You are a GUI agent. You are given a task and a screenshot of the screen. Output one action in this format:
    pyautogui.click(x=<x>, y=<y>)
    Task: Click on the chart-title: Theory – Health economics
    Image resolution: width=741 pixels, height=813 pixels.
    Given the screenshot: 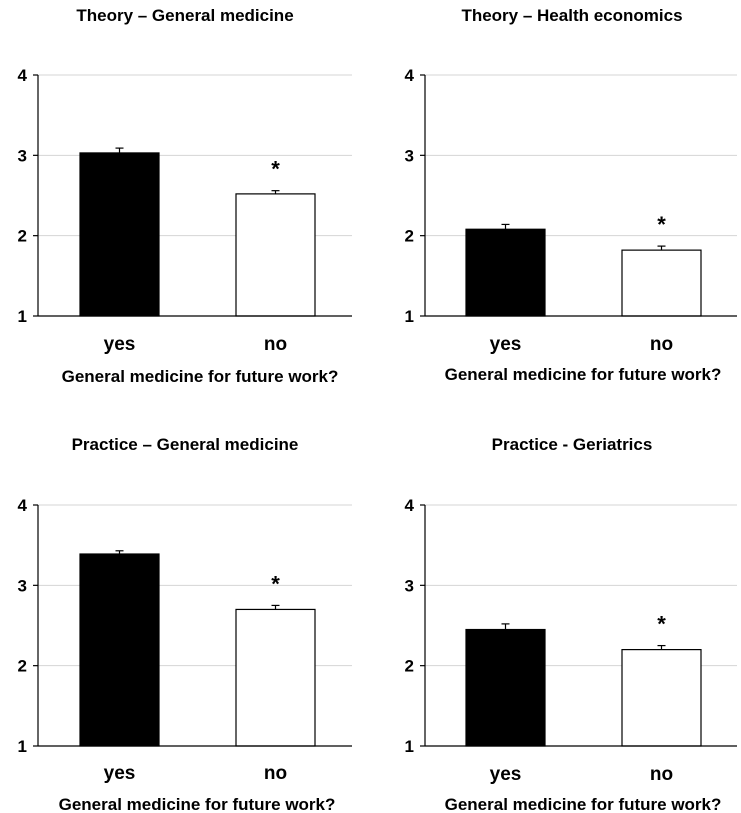 What is the action you would take?
    pyautogui.click(x=571, y=15)
    